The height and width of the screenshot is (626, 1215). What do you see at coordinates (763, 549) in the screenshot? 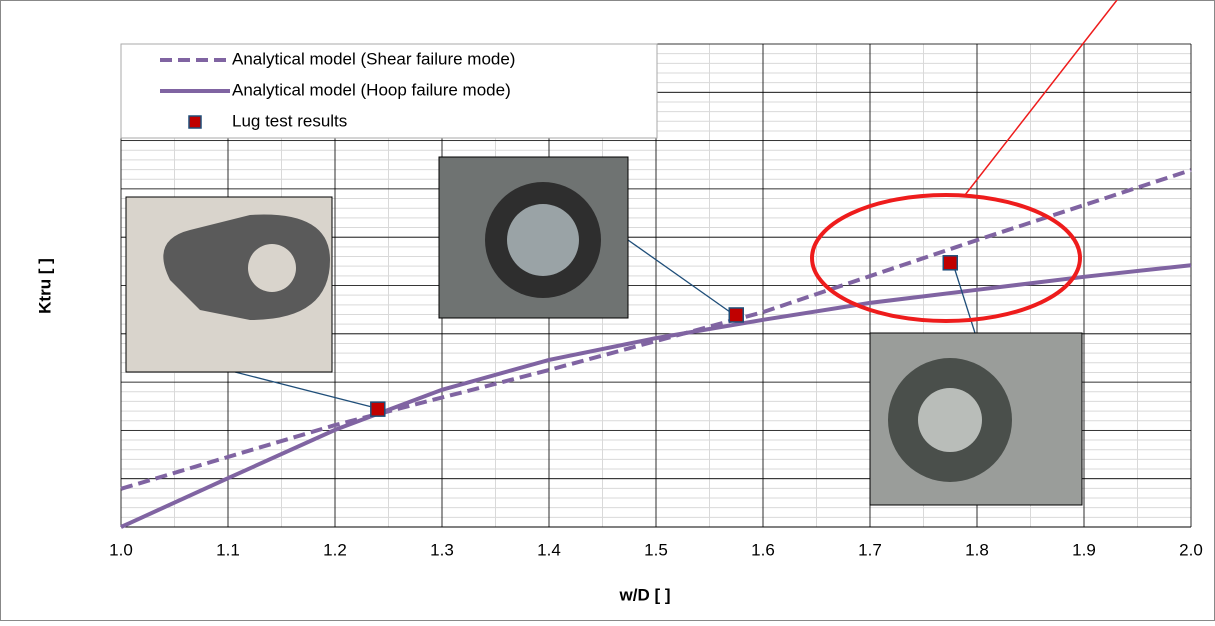
I see `x-tick-label: 1.6` at bounding box center [763, 549].